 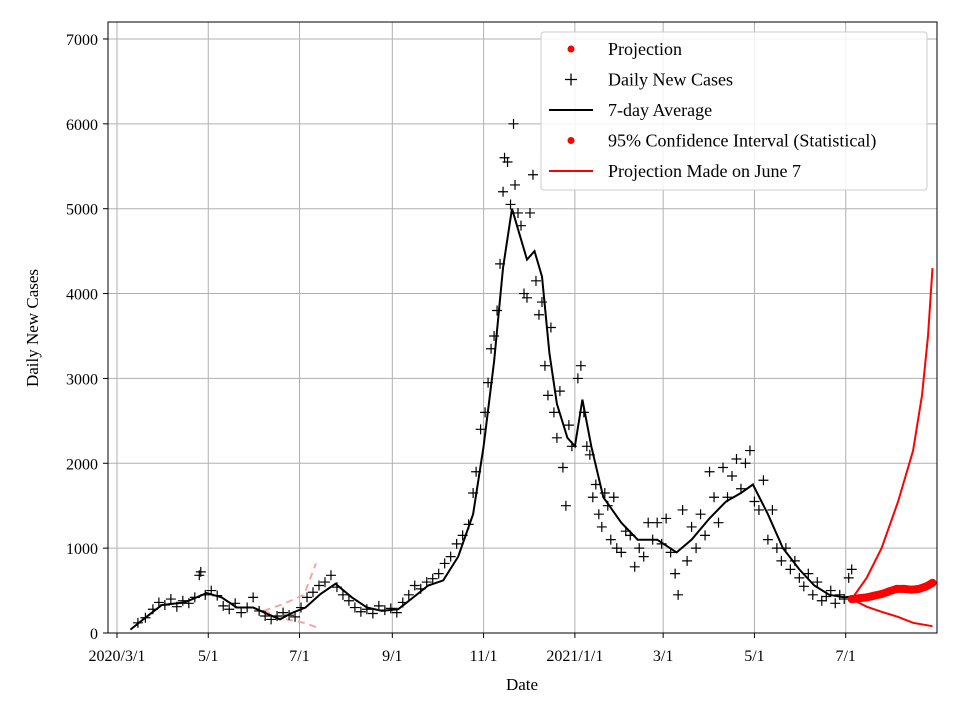 What do you see at coordinates (704, 171) in the screenshot?
I see `legend-label: Projection Made on June 7` at bounding box center [704, 171].